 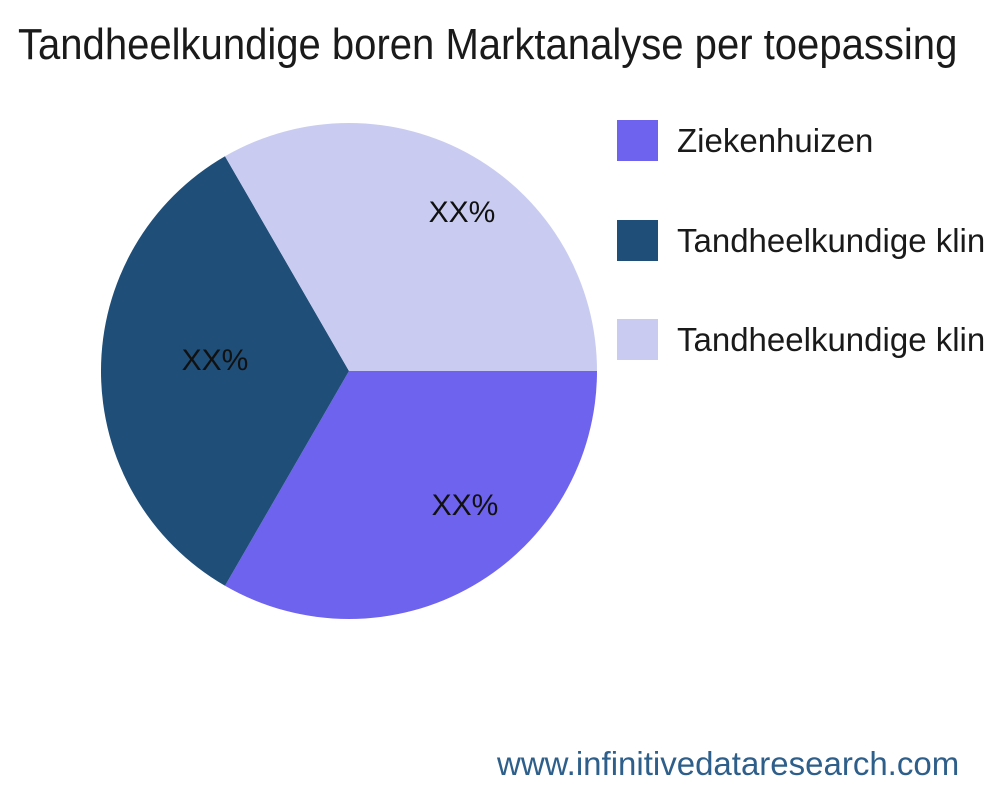 I want to click on pie-slice-label-light: XX%, so click(x=462, y=212).